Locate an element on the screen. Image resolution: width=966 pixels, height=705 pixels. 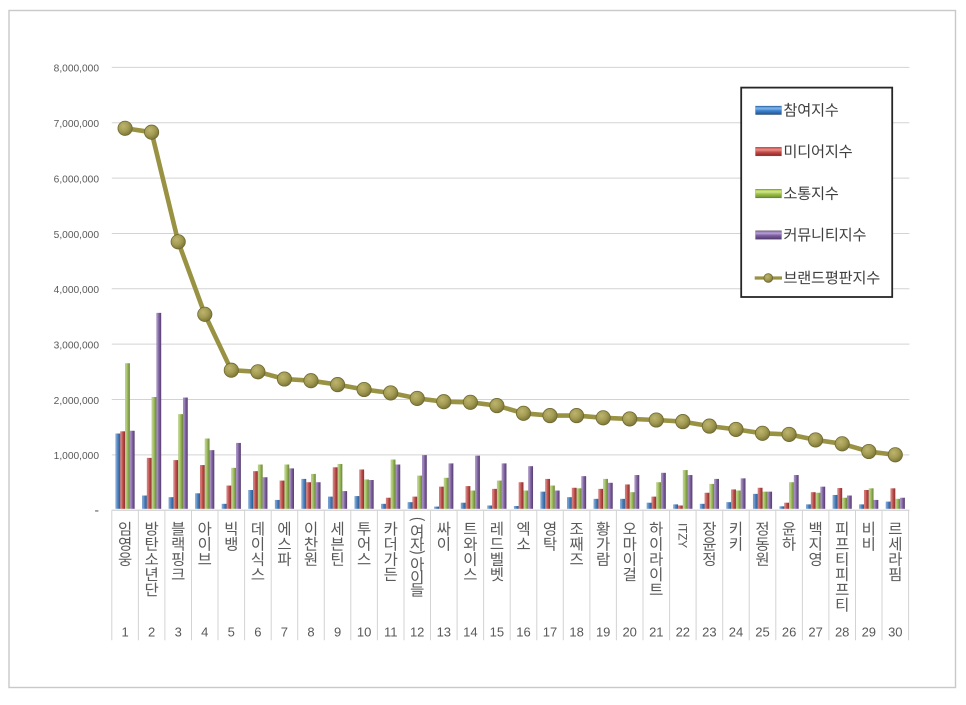
svg-text: 7,000,000 is located at coordinates (77, 124).